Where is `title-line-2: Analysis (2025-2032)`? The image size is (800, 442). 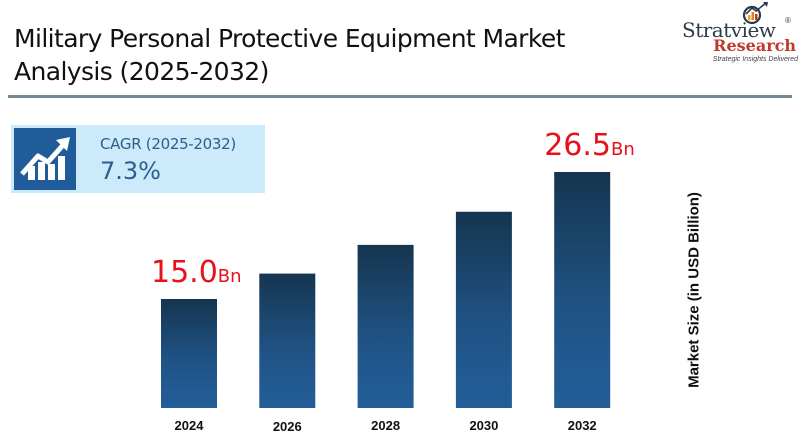
title-line-2: Analysis (2025-2032) is located at coordinates (141, 71).